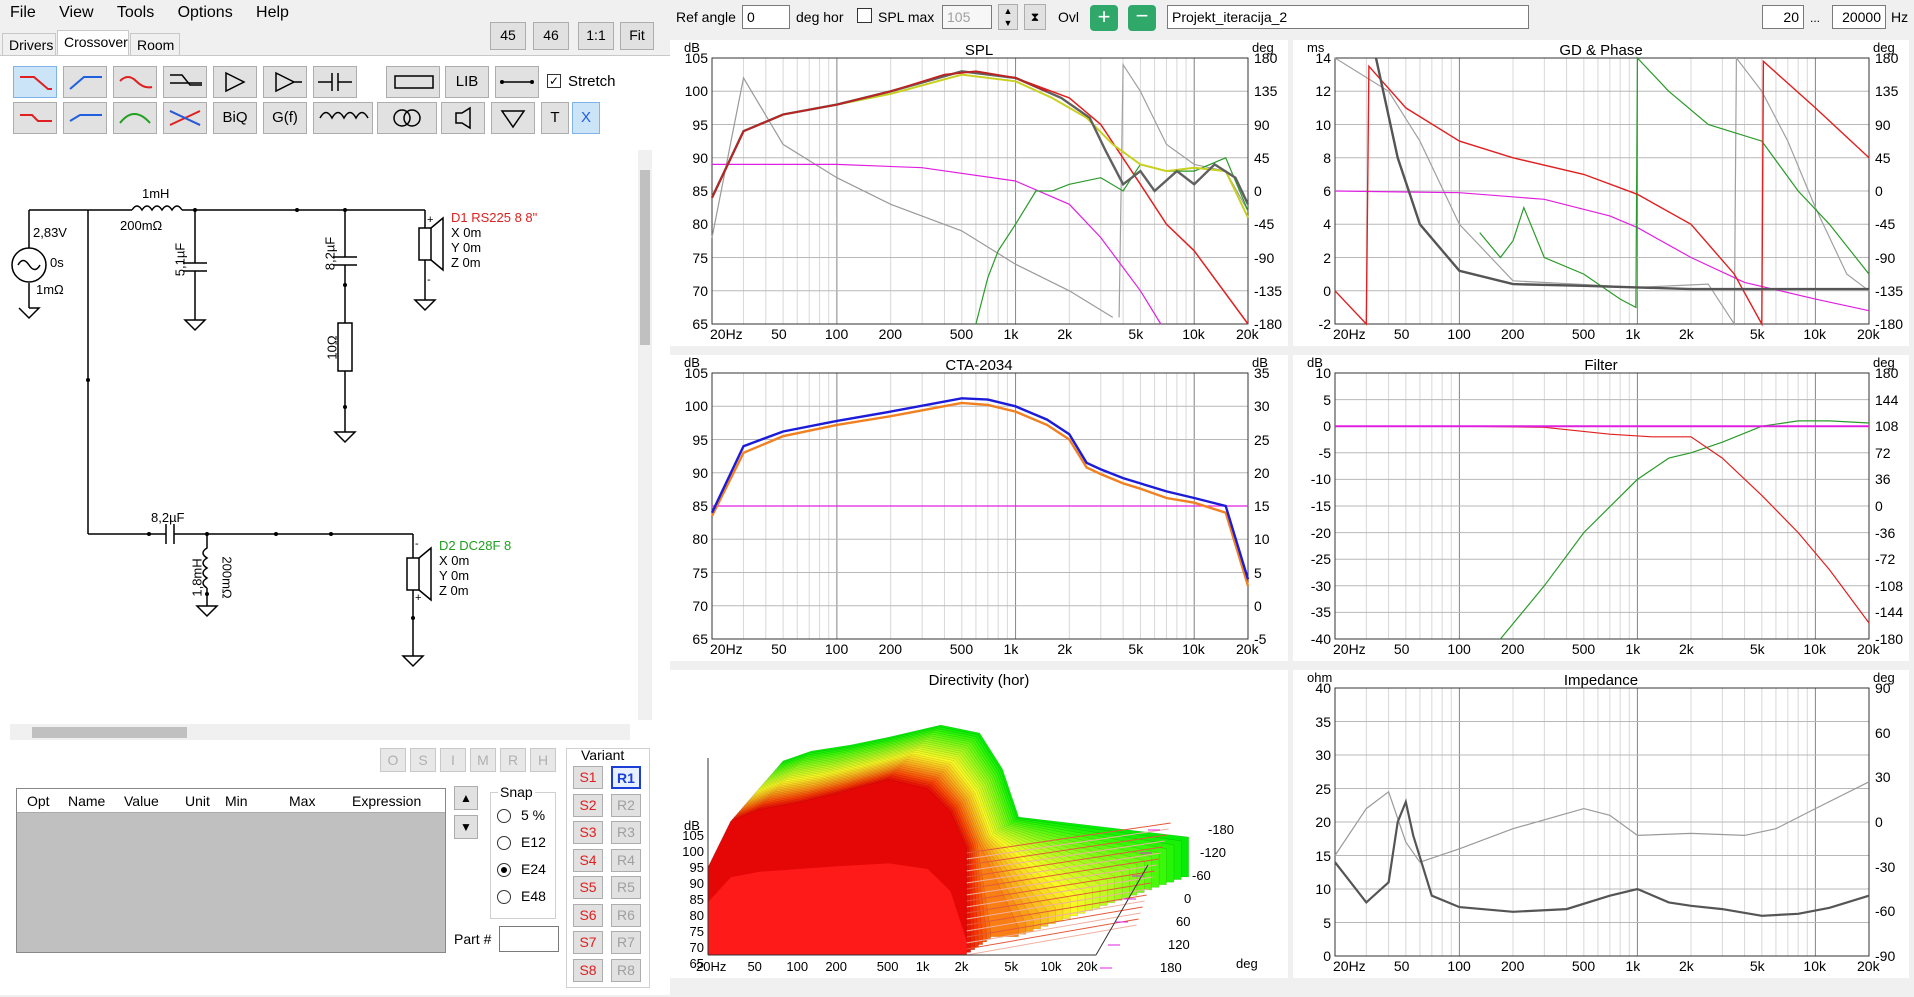  Describe the element at coordinates (155, 44) in the screenshot. I see `tab-room: Room` at that location.